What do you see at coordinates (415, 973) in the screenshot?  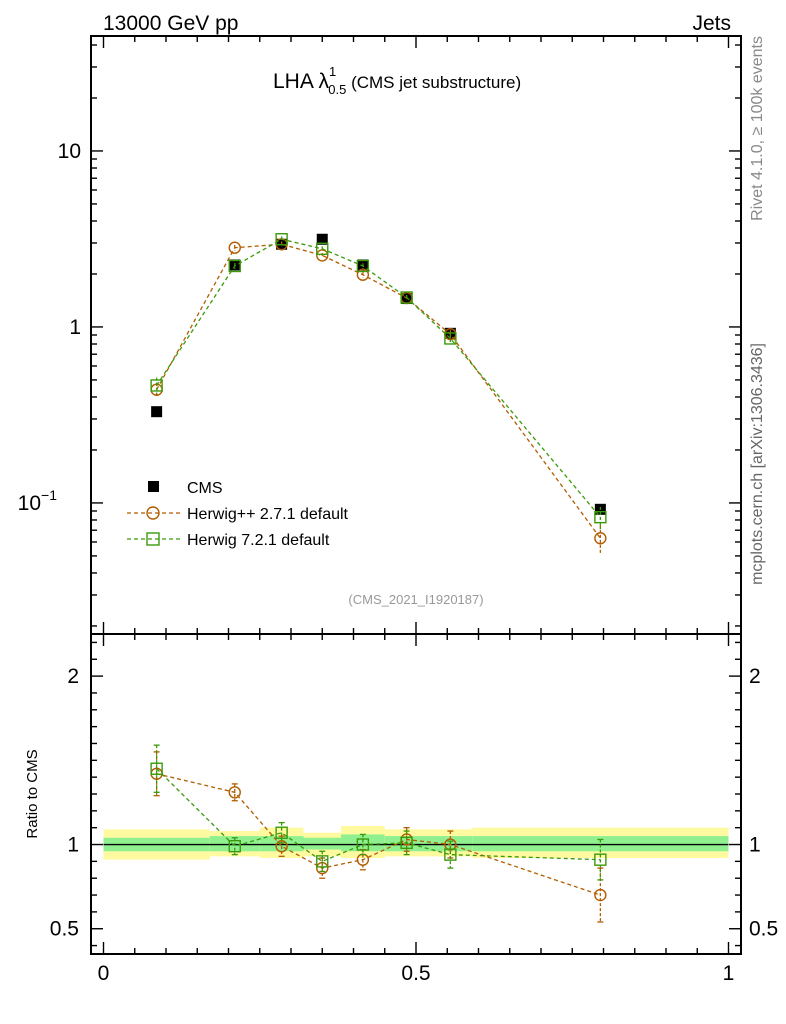 I see `x-tick-label: 0.5` at bounding box center [415, 973].